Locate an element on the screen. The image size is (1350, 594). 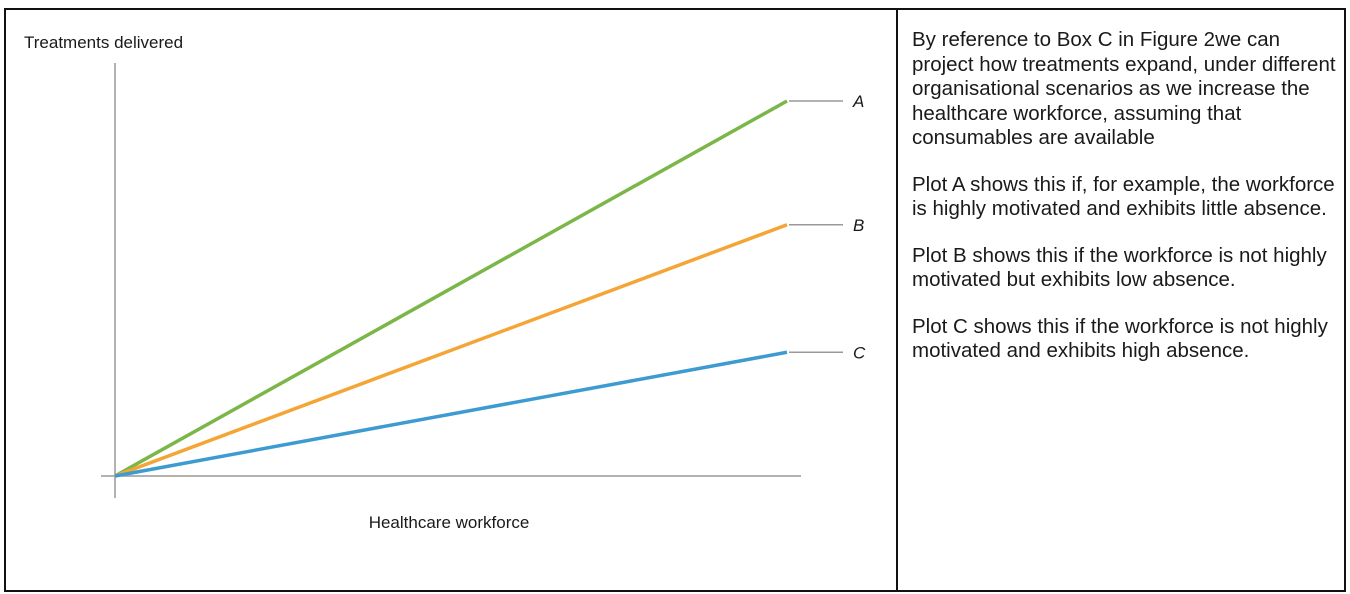
x-axis-label: Healthcare workforce is located at coordinates (449, 522).